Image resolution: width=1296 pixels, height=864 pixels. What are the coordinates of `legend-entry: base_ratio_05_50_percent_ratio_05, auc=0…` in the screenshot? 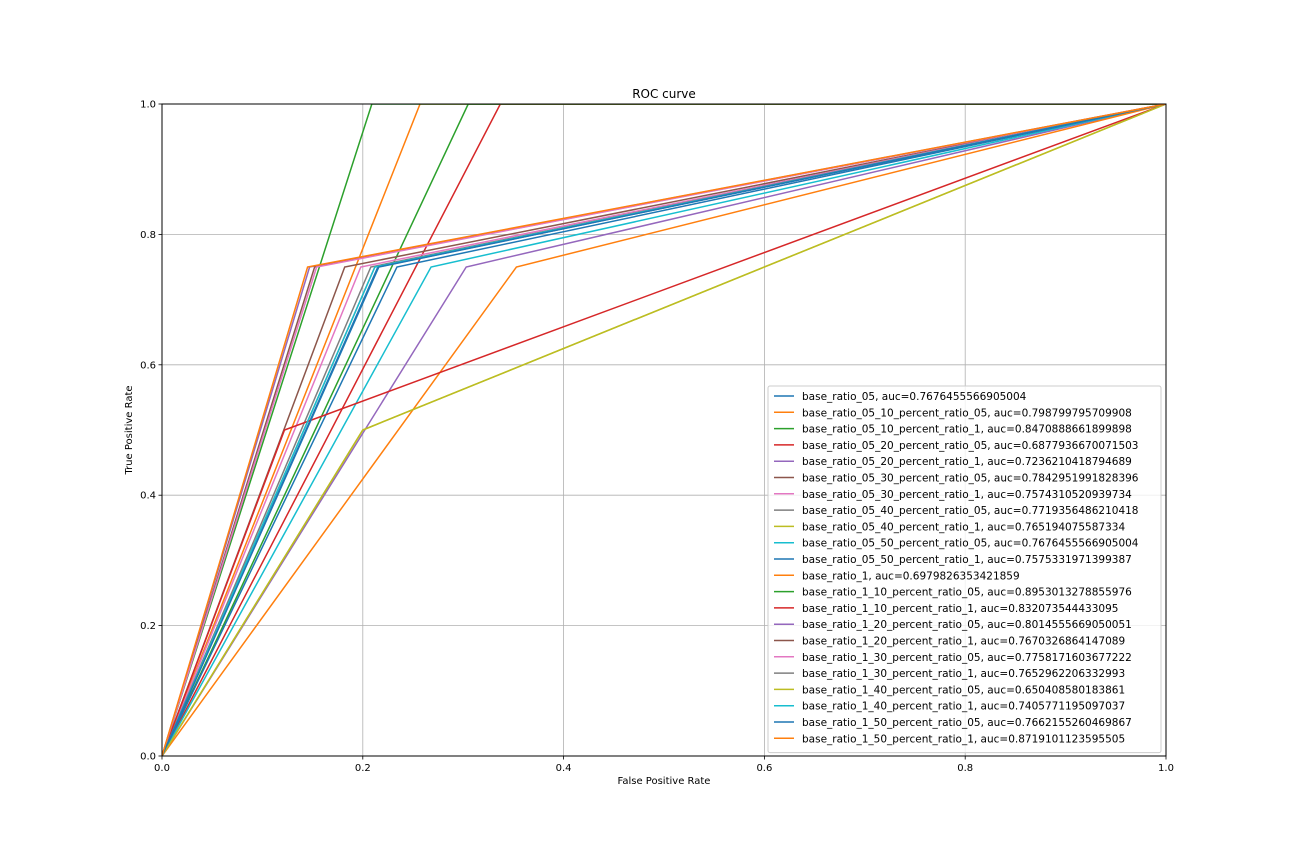 It's located at (970, 544).